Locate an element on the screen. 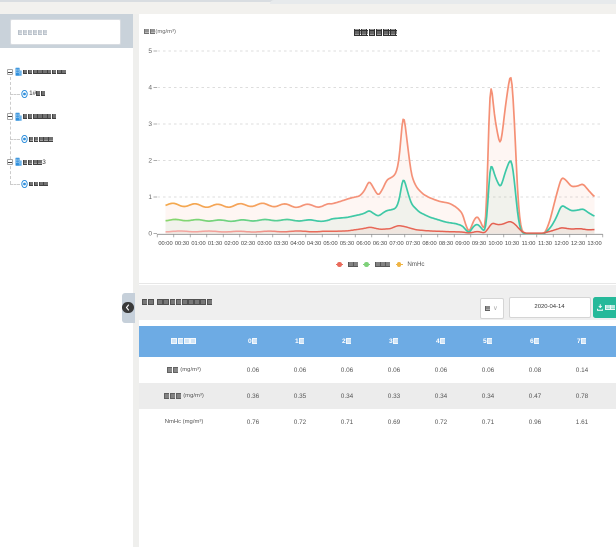 This screenshot has height=547, width=616. svg-text: 11:00 is located at coordinates (528, 244).